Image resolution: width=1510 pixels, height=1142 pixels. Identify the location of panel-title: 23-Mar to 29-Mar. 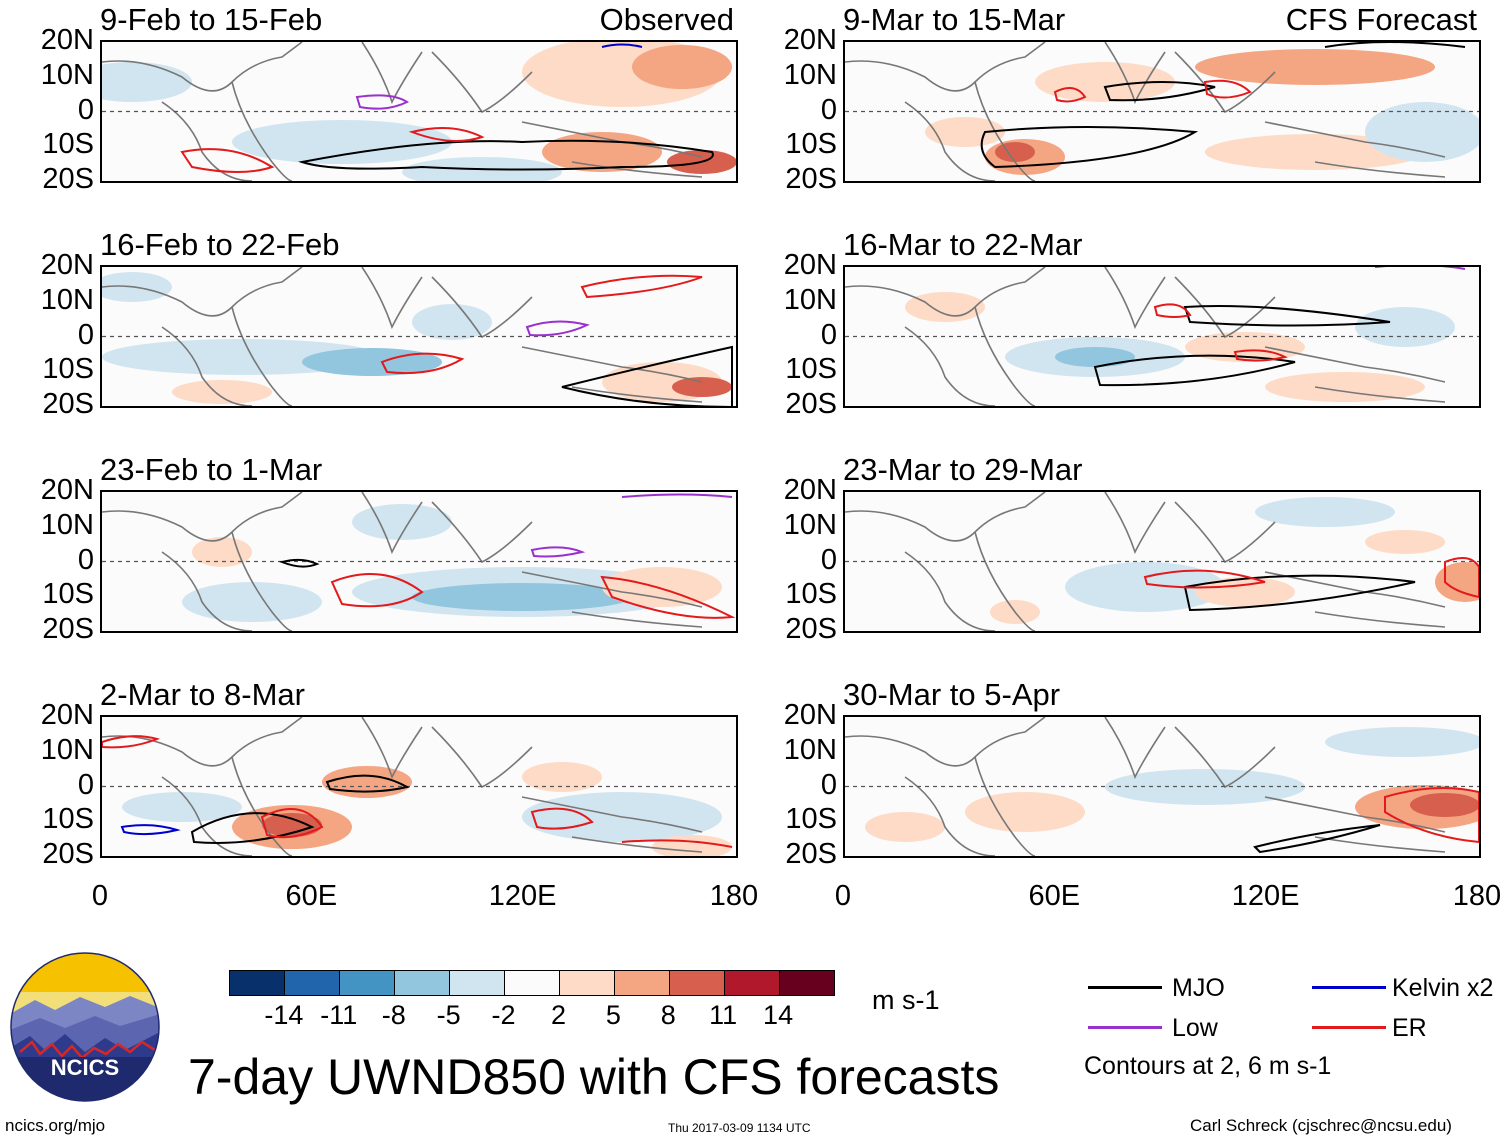
(963, 469).